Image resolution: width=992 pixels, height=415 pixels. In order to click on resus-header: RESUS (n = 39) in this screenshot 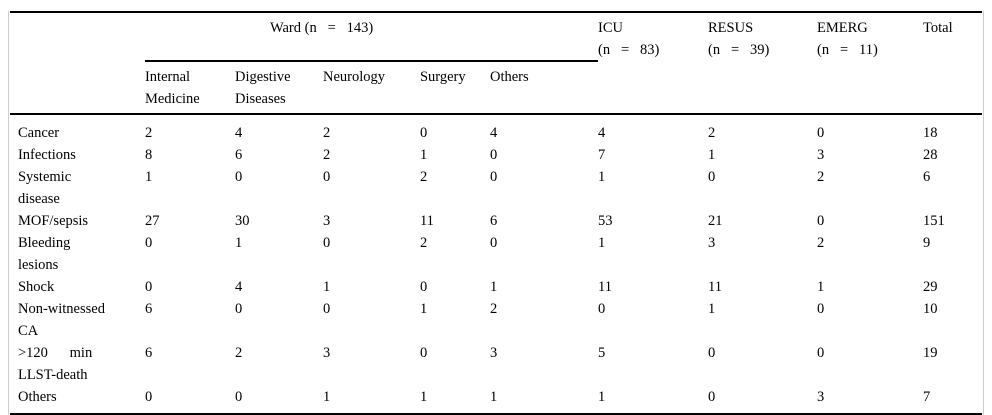, I will do `click(739, 39)`.